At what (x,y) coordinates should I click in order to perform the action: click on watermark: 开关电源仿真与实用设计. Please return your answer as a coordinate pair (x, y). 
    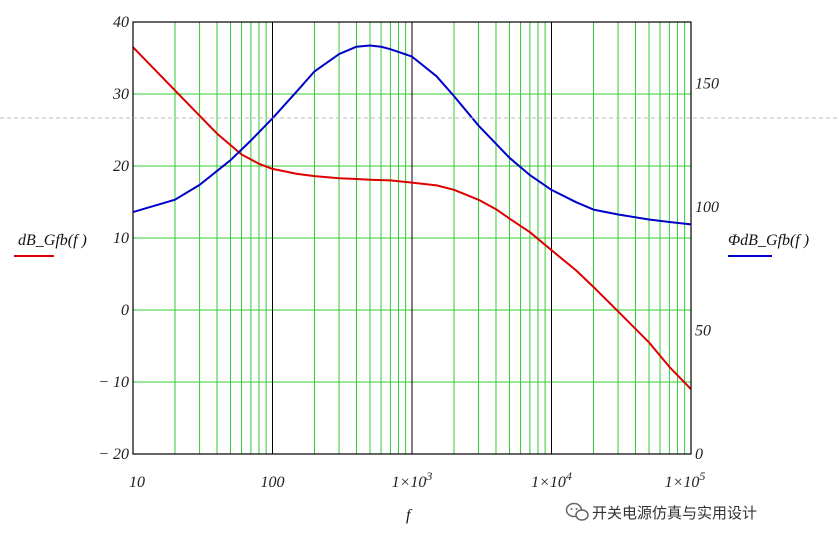
    Looking at the image, I should click on (661, 512).